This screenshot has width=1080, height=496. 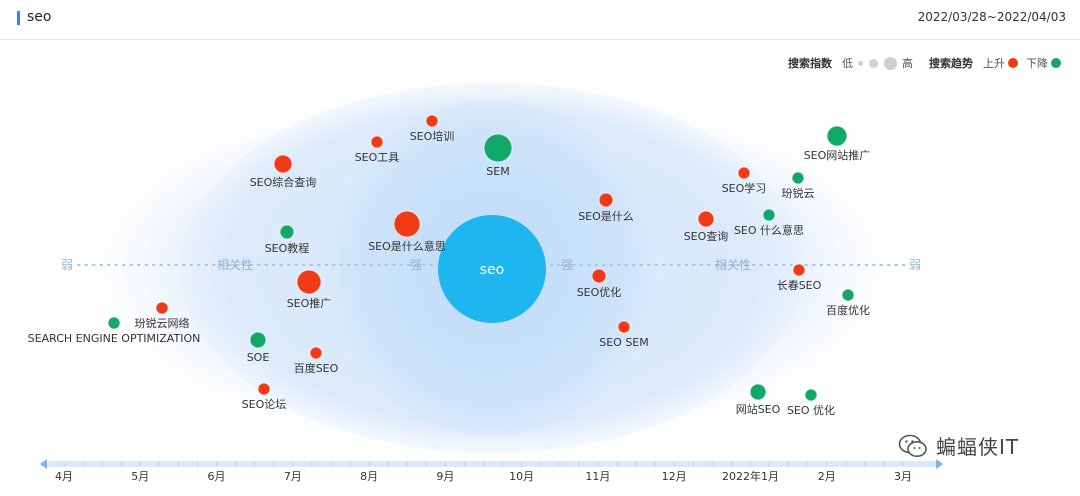 I want to click on keyword-point: SEO推广, so click(x=309, y=289).